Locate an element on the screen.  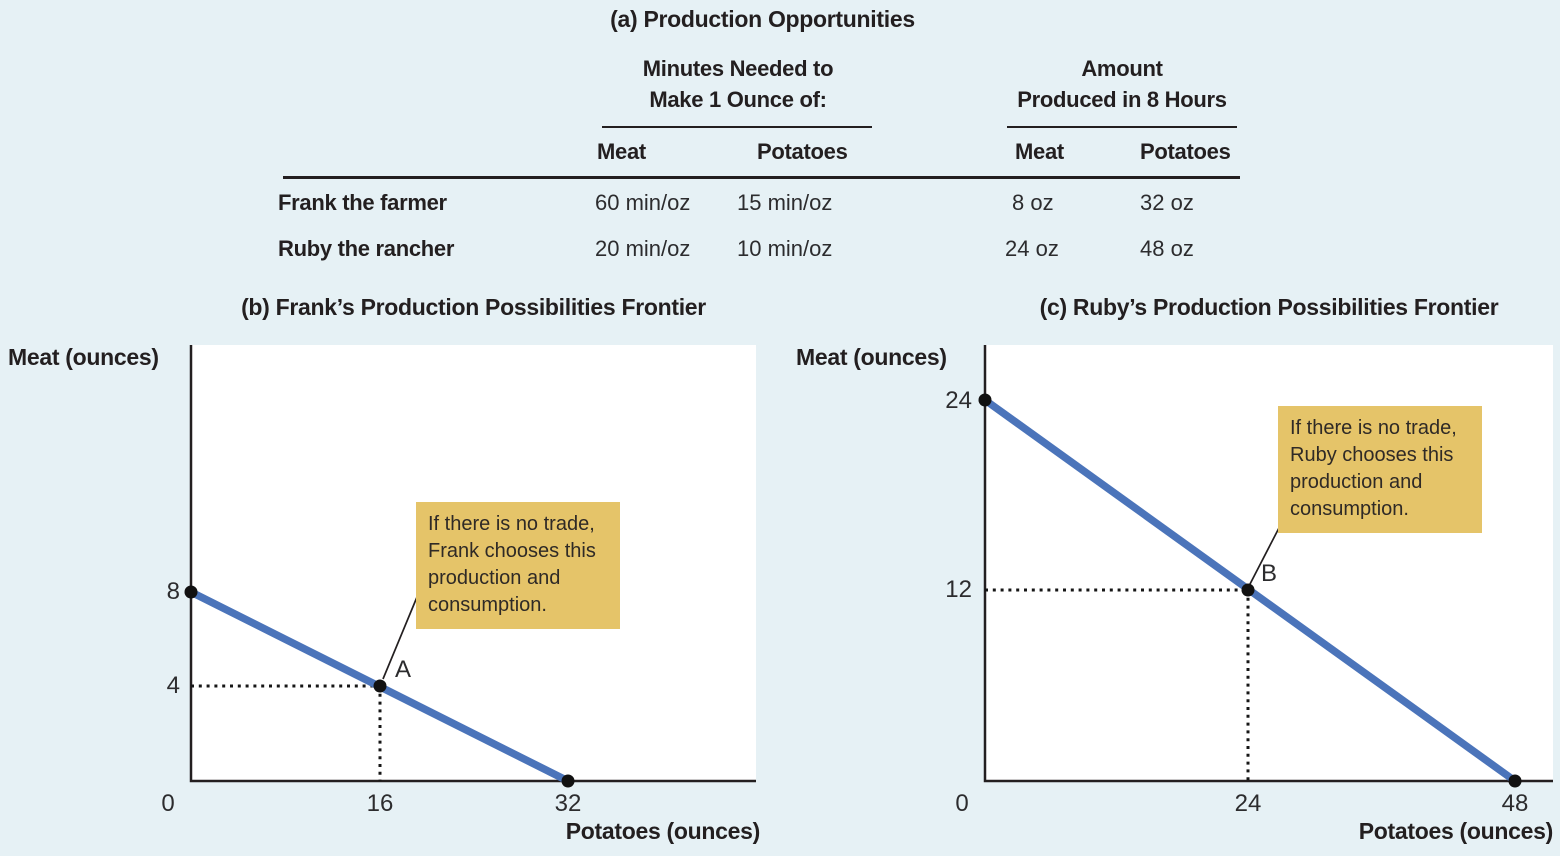
ruby-potatoes-intercept-dot is located at coordinates (1515, 781).